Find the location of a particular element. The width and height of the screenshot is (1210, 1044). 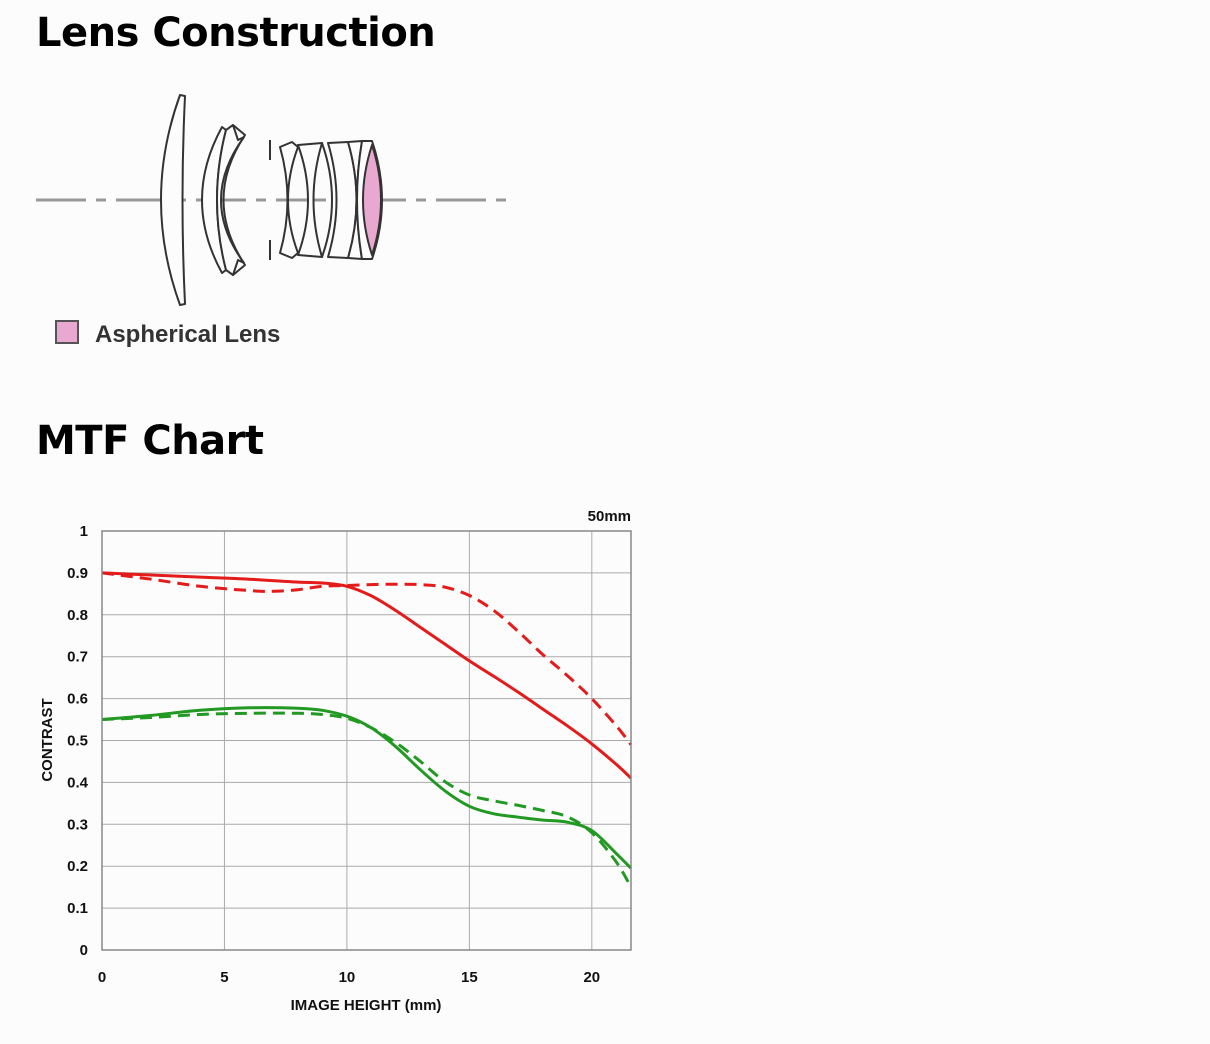

y-tick-label: 0.4 is located at coordinates (78, 782).